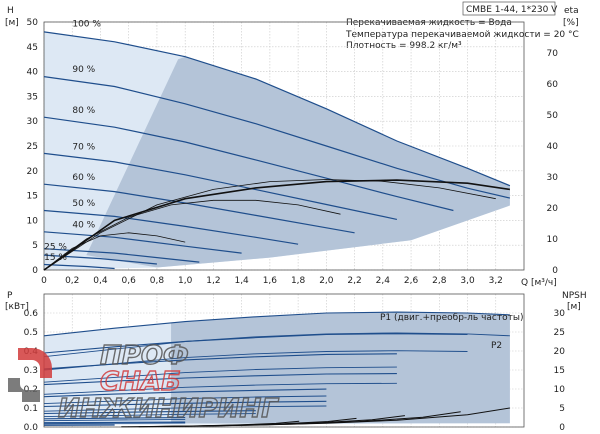 This screenshot has width=600, height=434. Describe the element at coordinates (574, 296) in the screenshot. I see `npsh-axis-label: NPSH` at that location.